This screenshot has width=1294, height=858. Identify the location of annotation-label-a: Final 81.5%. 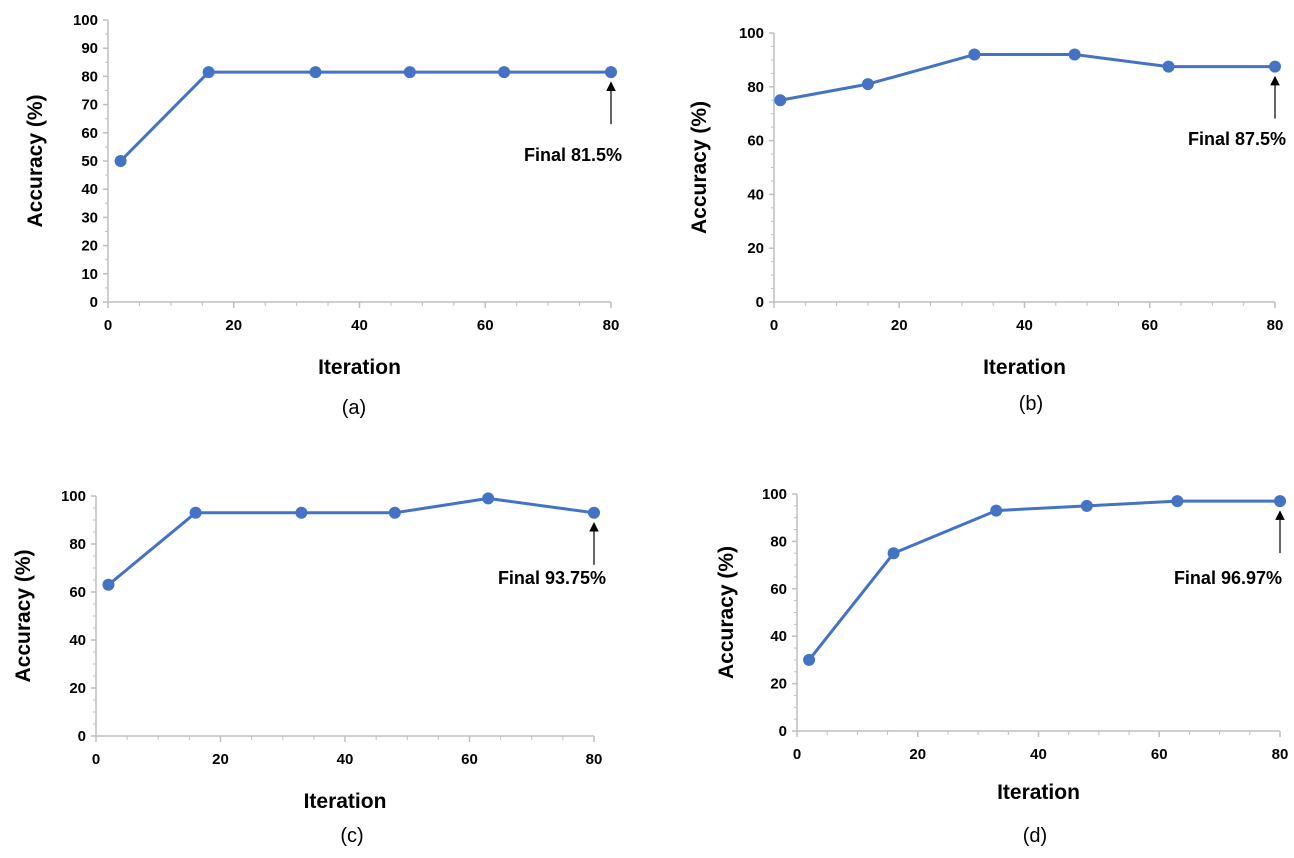
(573, 155).